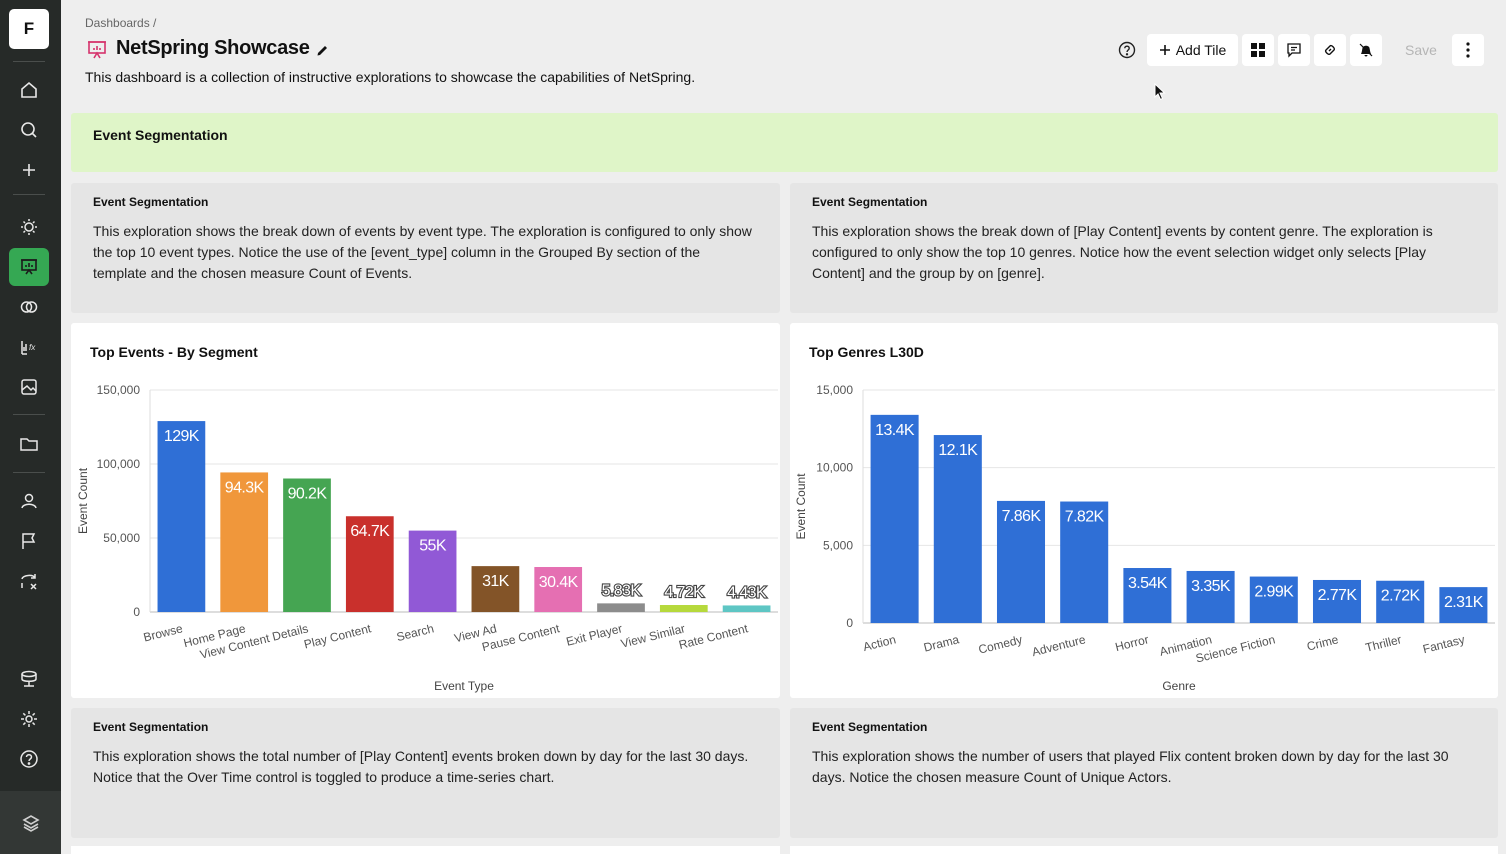  Describe the element at coordinates (1274, 592) in the screenshot. I see `data-label: 2.99K` at that location.